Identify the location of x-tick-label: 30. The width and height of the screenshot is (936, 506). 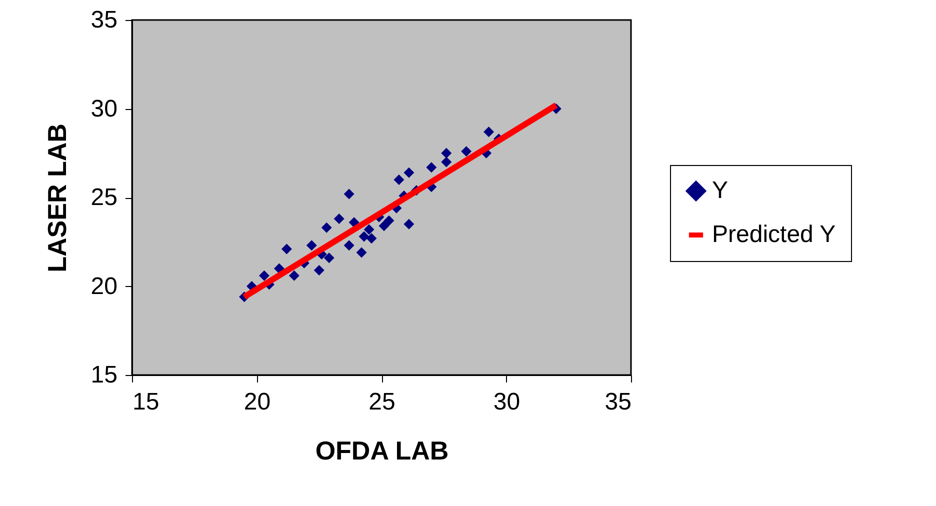
(506, 402).